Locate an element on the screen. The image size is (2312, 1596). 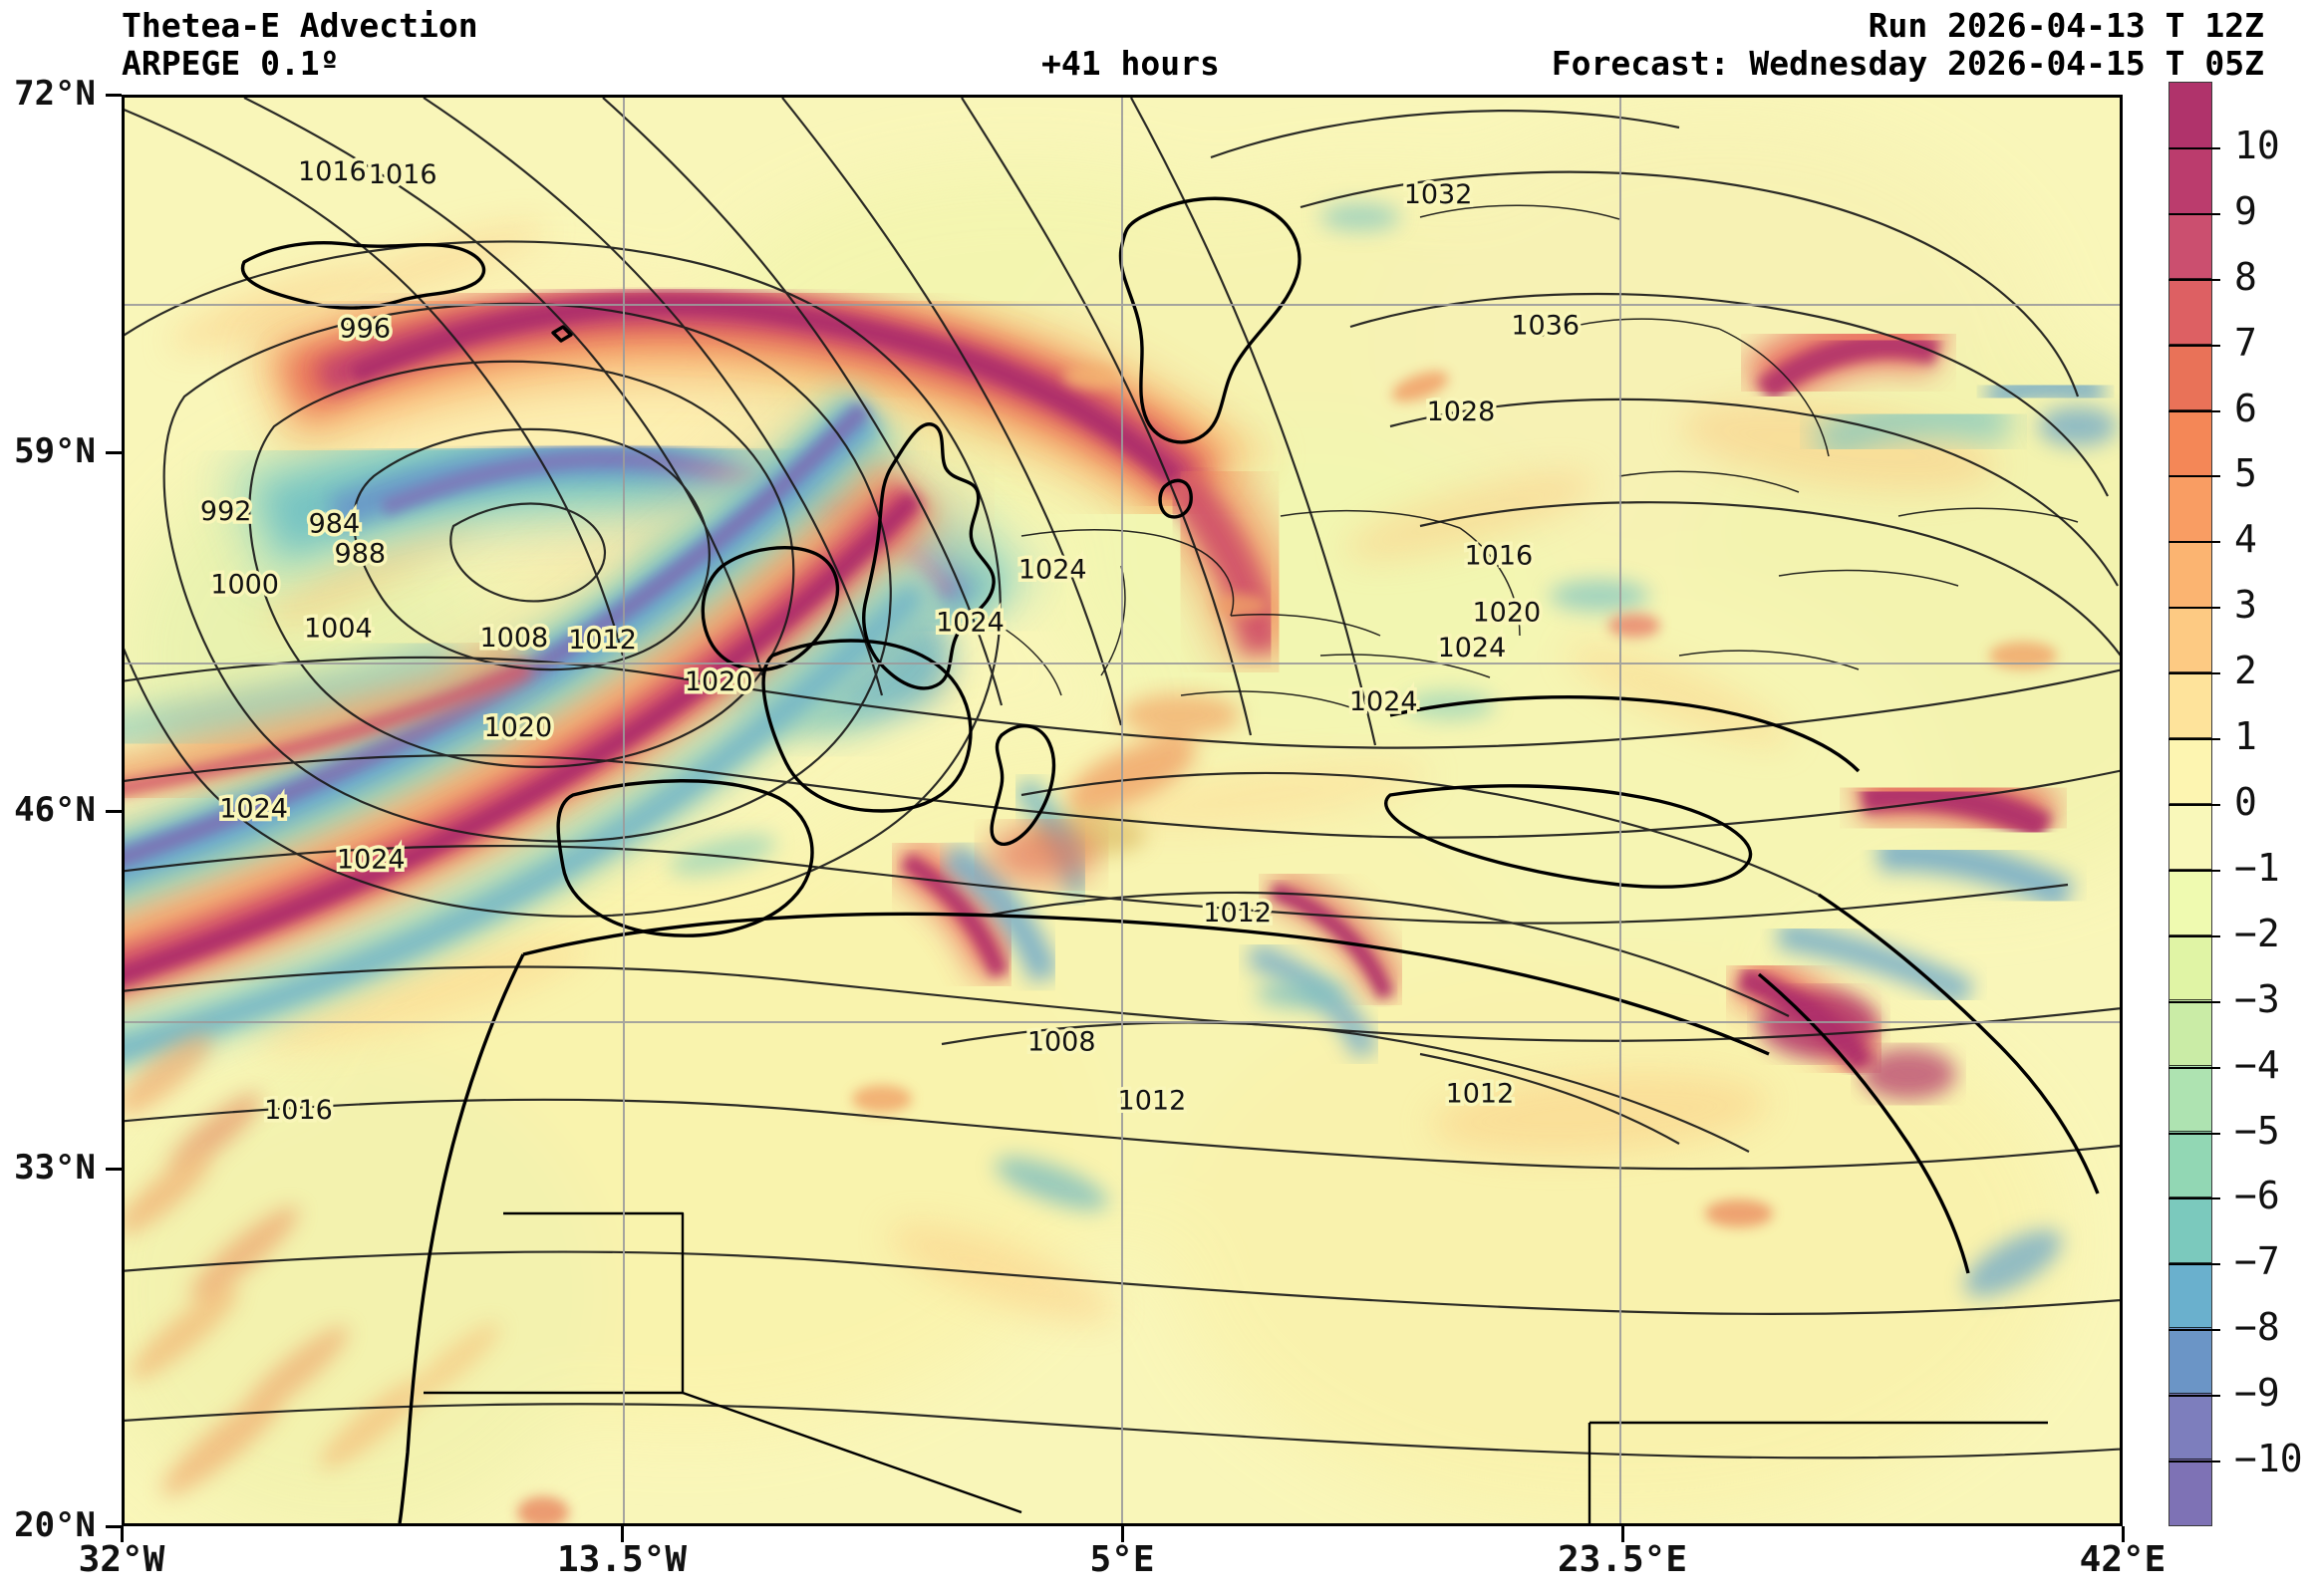
isobar-label: 1016 is located at coordinates (1499, 556).